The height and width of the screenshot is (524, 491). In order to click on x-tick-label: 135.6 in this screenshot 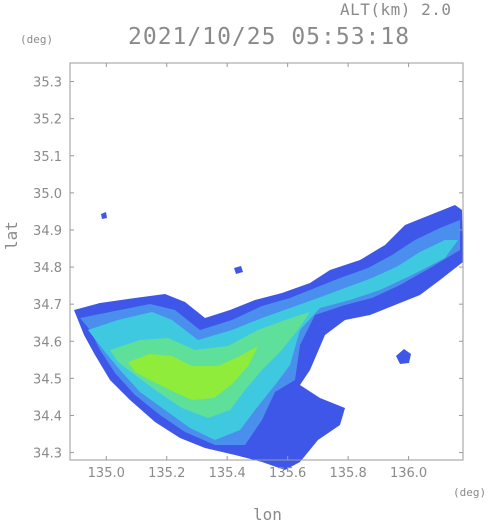, I will do `click(287, 473)`.